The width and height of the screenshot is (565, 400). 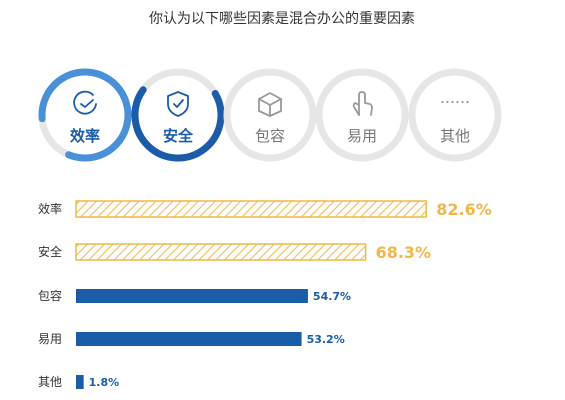 I want to click on category-label: 其他, so click(x=50, y=382).